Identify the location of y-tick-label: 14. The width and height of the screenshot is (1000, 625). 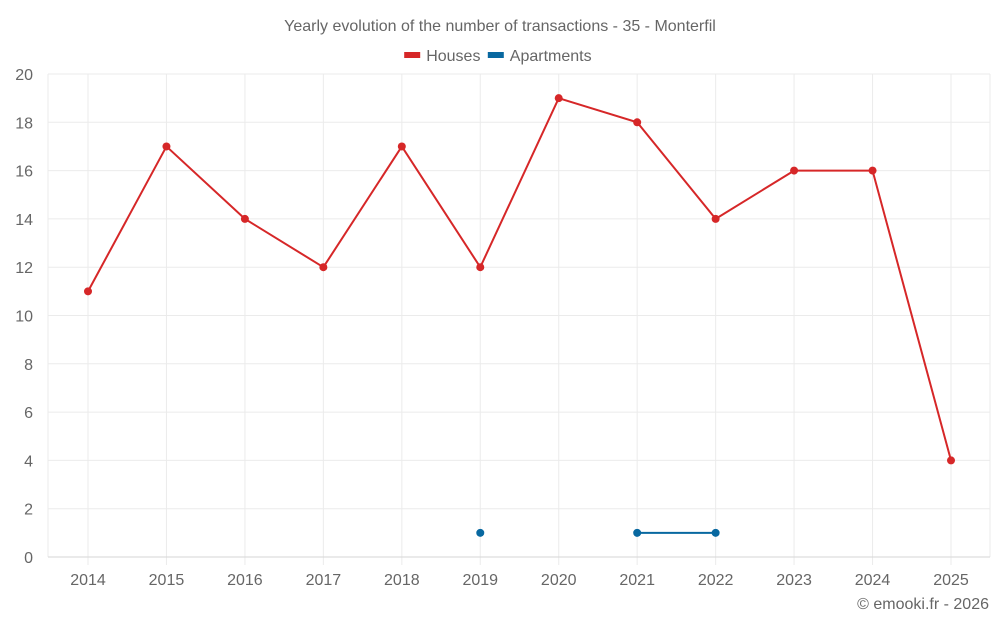
(24, 220).